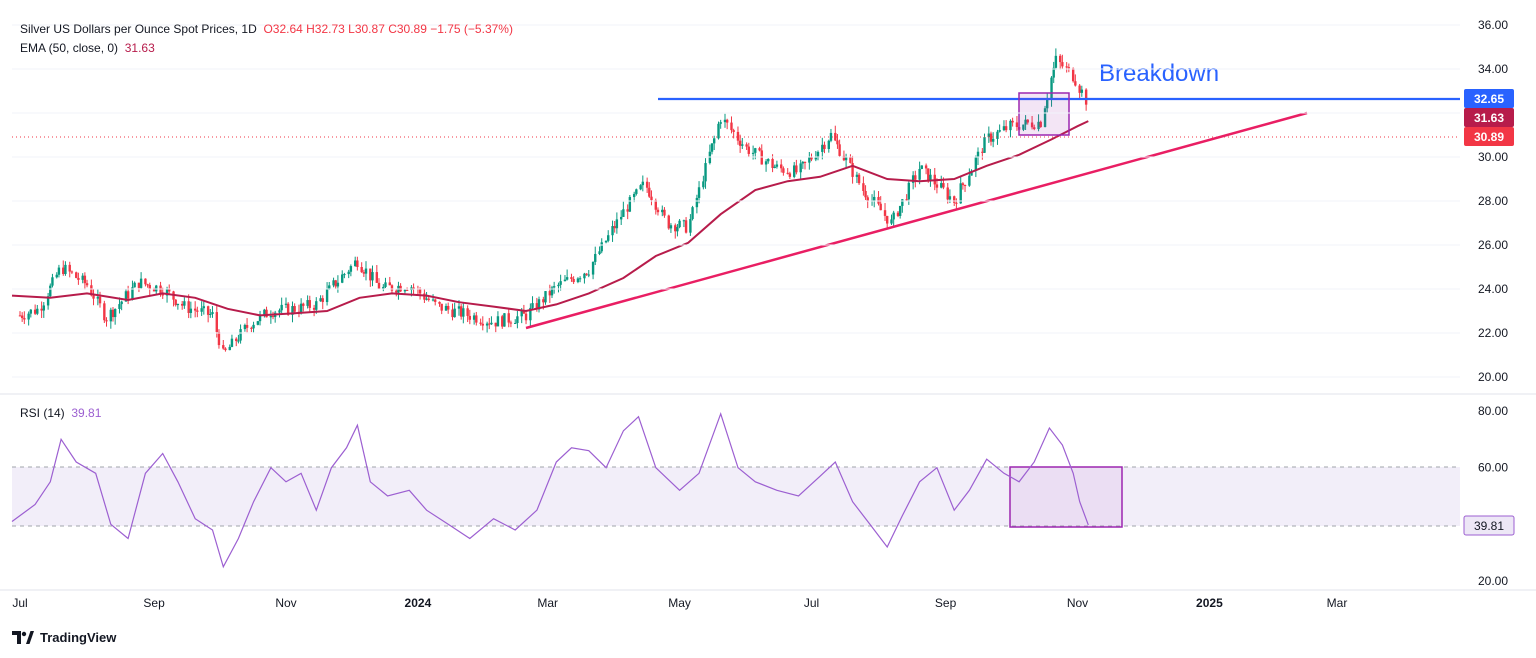 The width and height of the screenshot is (1536, 658). I want to click on rsi-band, so click(736, 496).